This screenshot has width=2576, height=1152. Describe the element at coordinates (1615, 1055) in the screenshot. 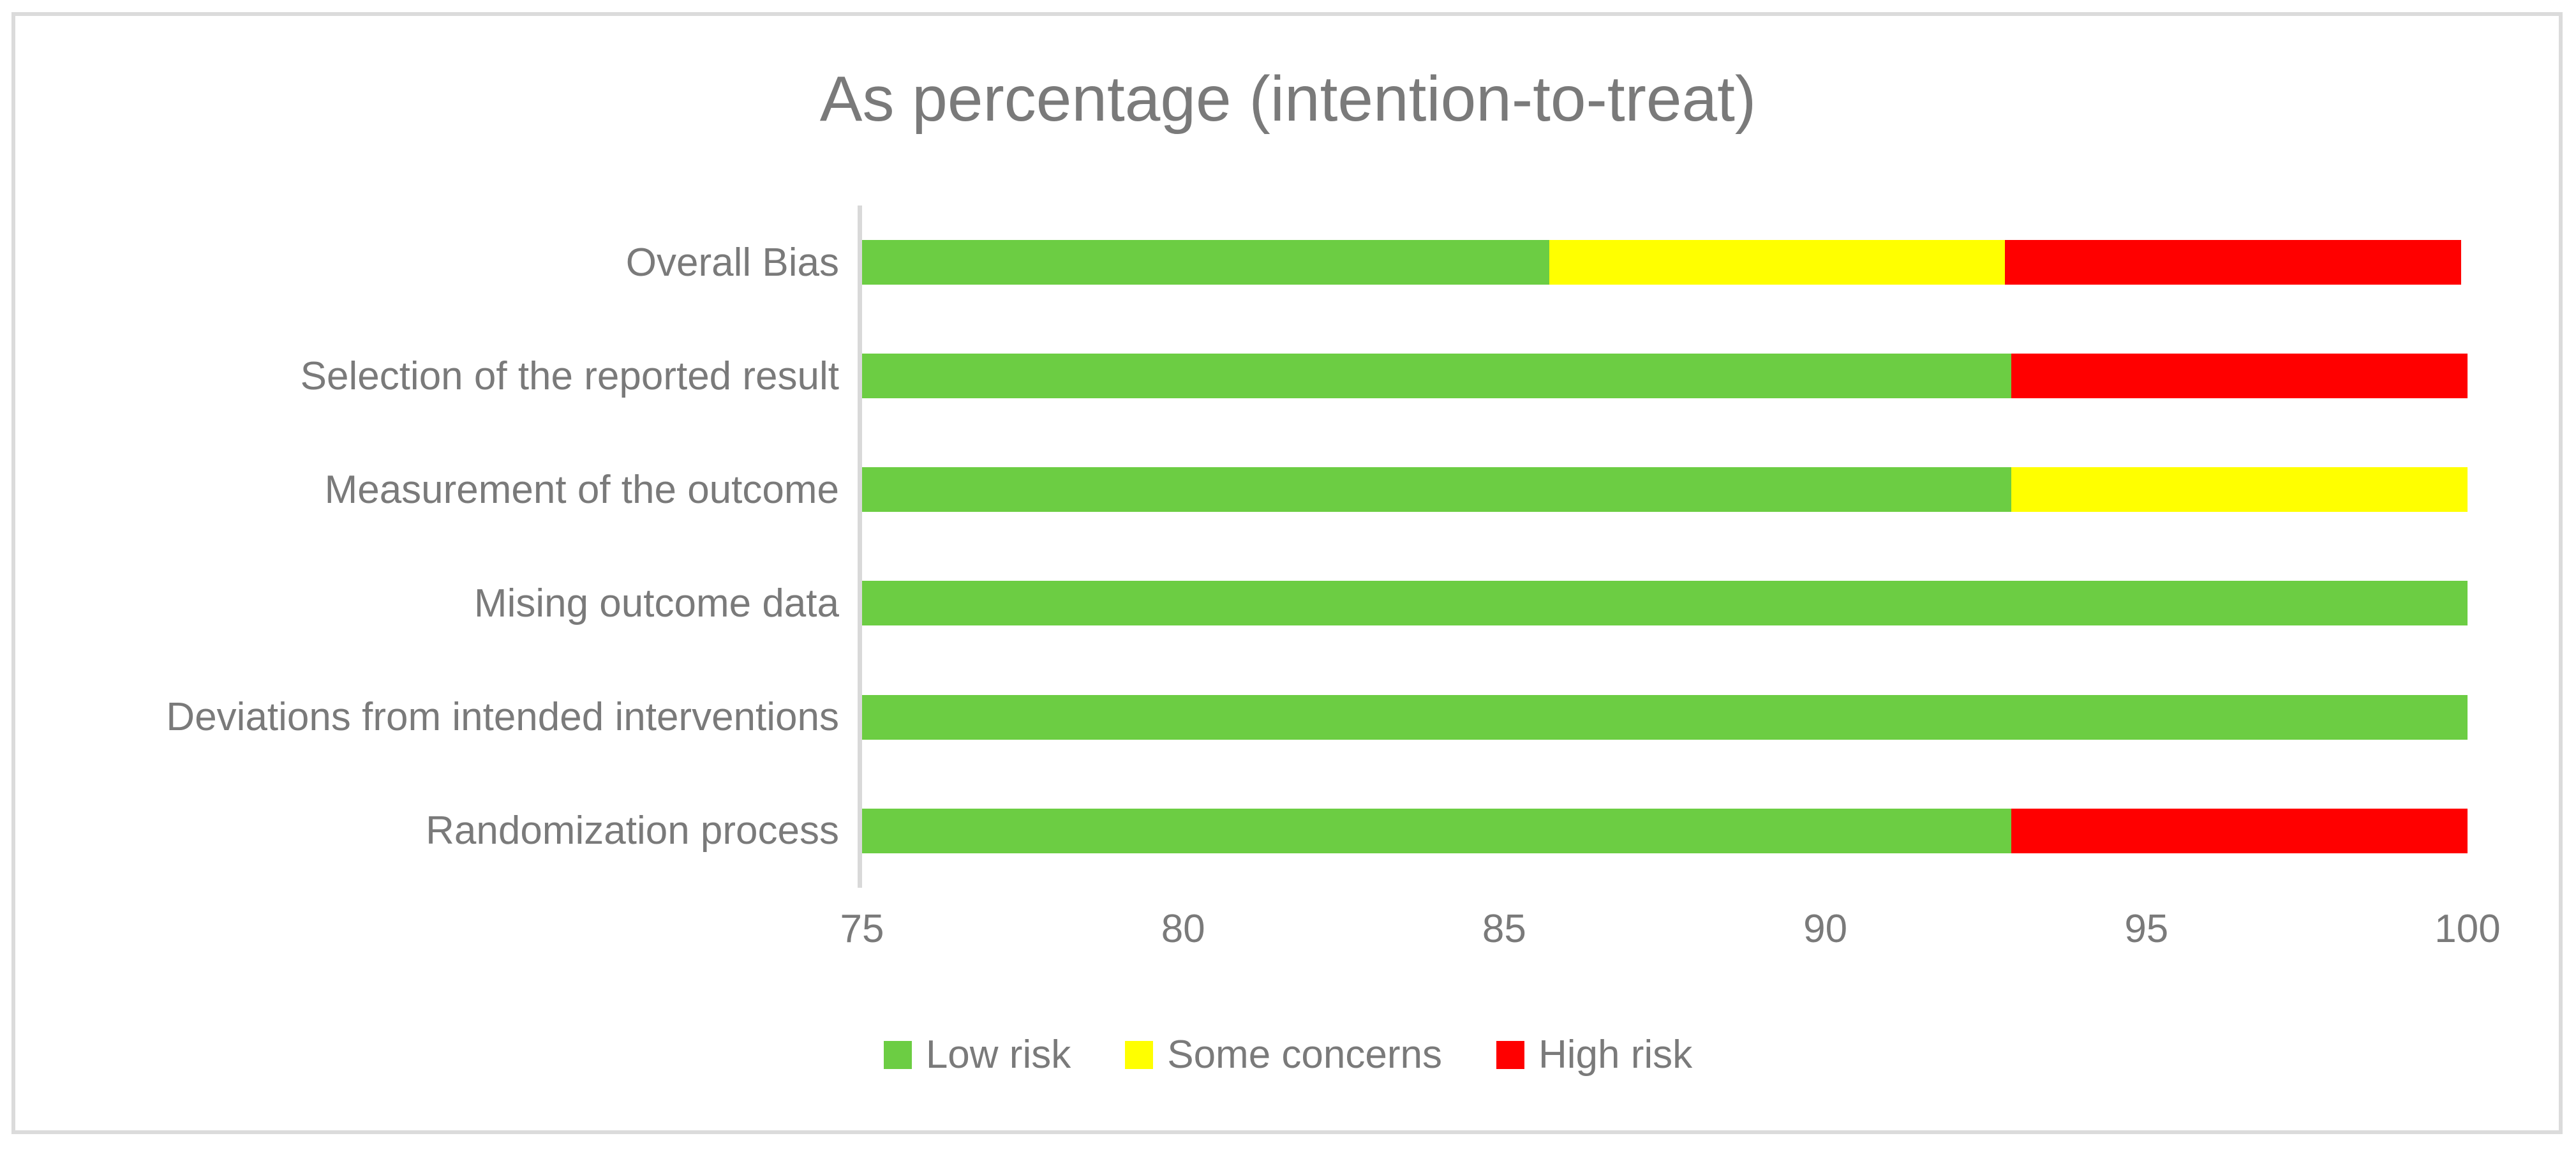

I see `legend-label: High risk` at that location.